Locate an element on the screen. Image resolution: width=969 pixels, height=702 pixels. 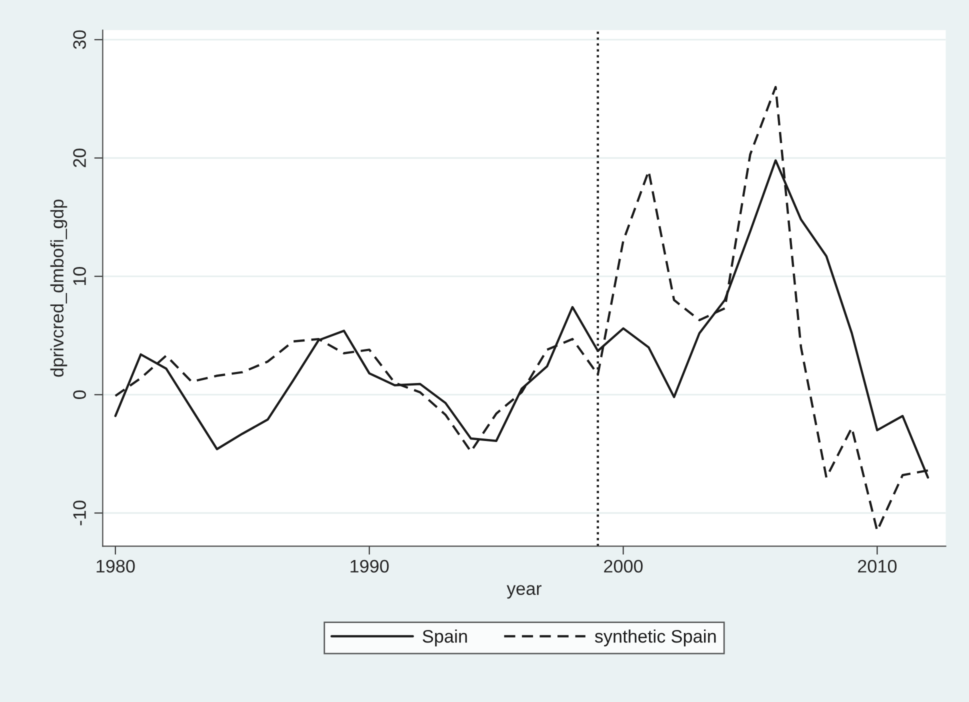
legend-label: synthetic Spain is located at coordinates (655, 637).